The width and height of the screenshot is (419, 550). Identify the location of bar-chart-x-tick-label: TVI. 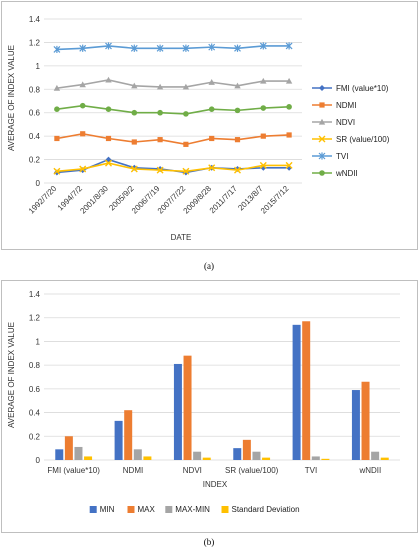
(311, 470).